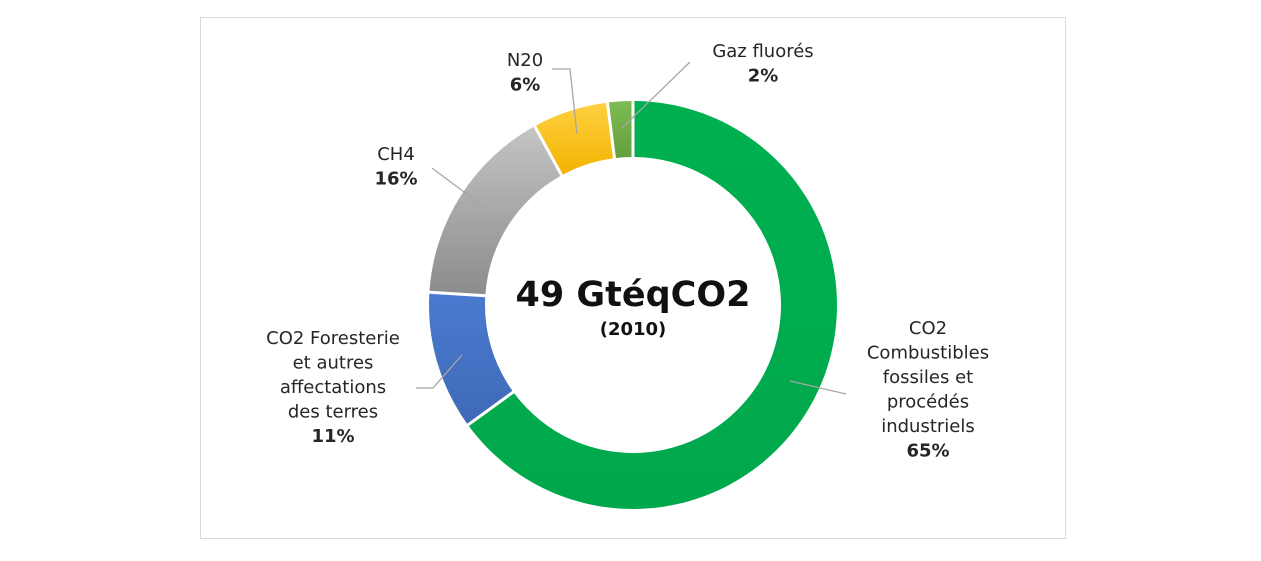  What do you see at coordinates (928, 328) in the screenshot?
I see `data-label-name-line: CO2` at bounding box center [928, 328].